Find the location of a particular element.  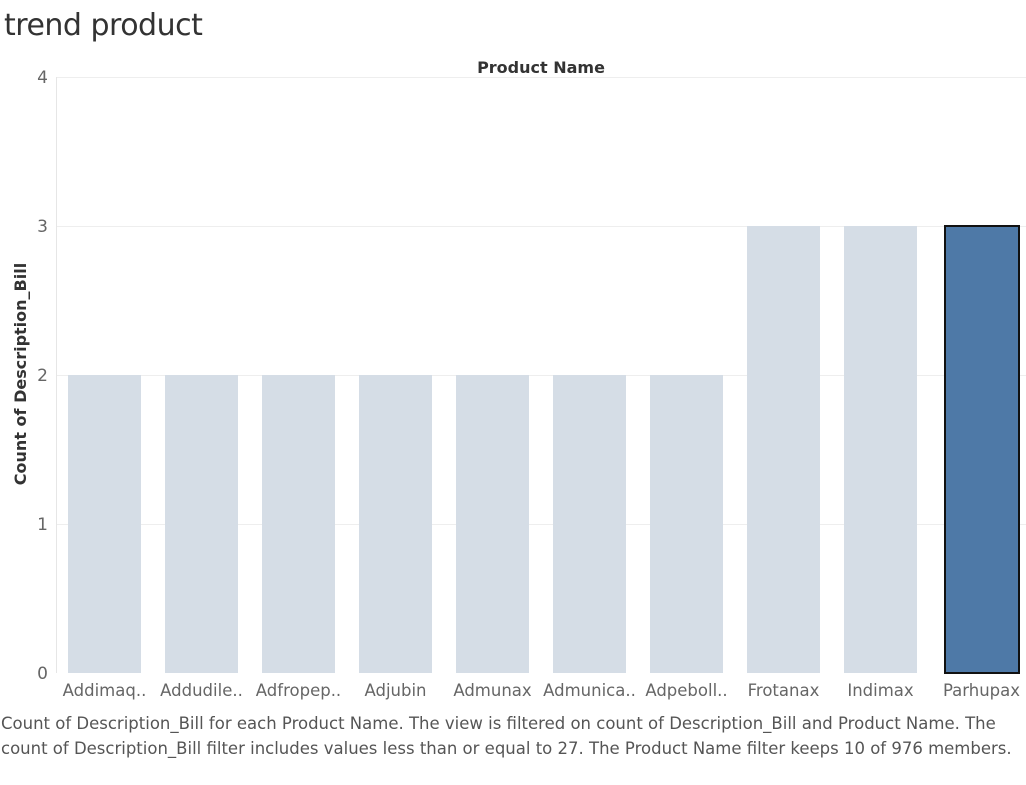

y-tick-label: 0 is located at coordinates (42, 674).